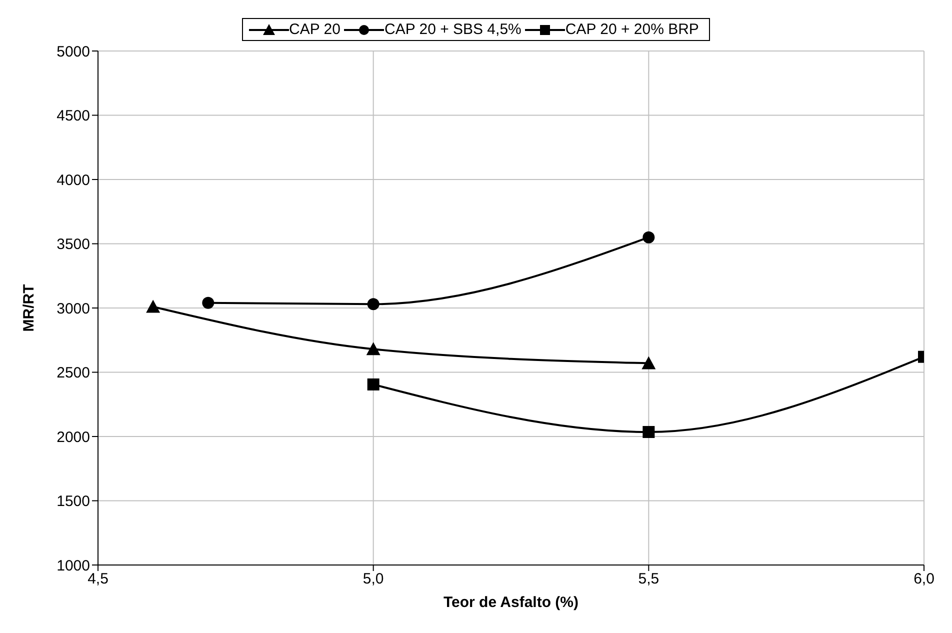  What do you see at coordinates (314, 29) in the screenshot?
I see `legend-label: CAP 20` at bounding box center [314, 29].